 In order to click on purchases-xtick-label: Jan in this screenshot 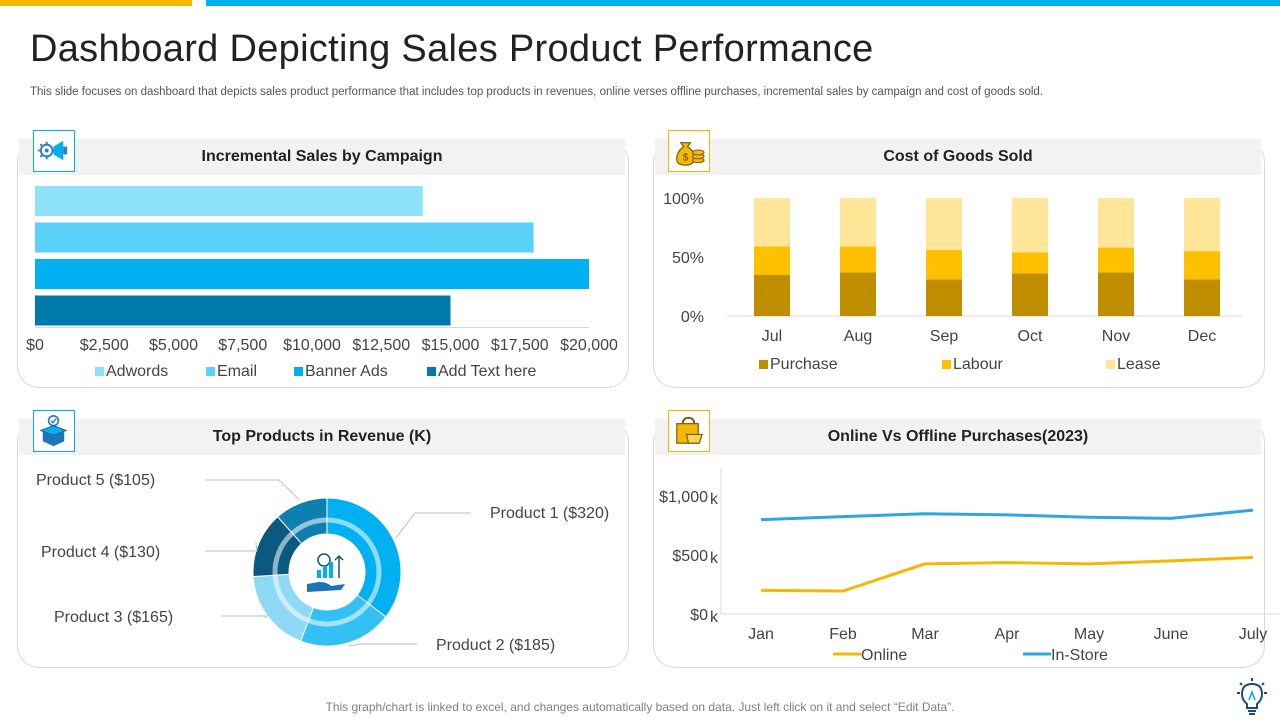, I will do `click(761, 634)`.